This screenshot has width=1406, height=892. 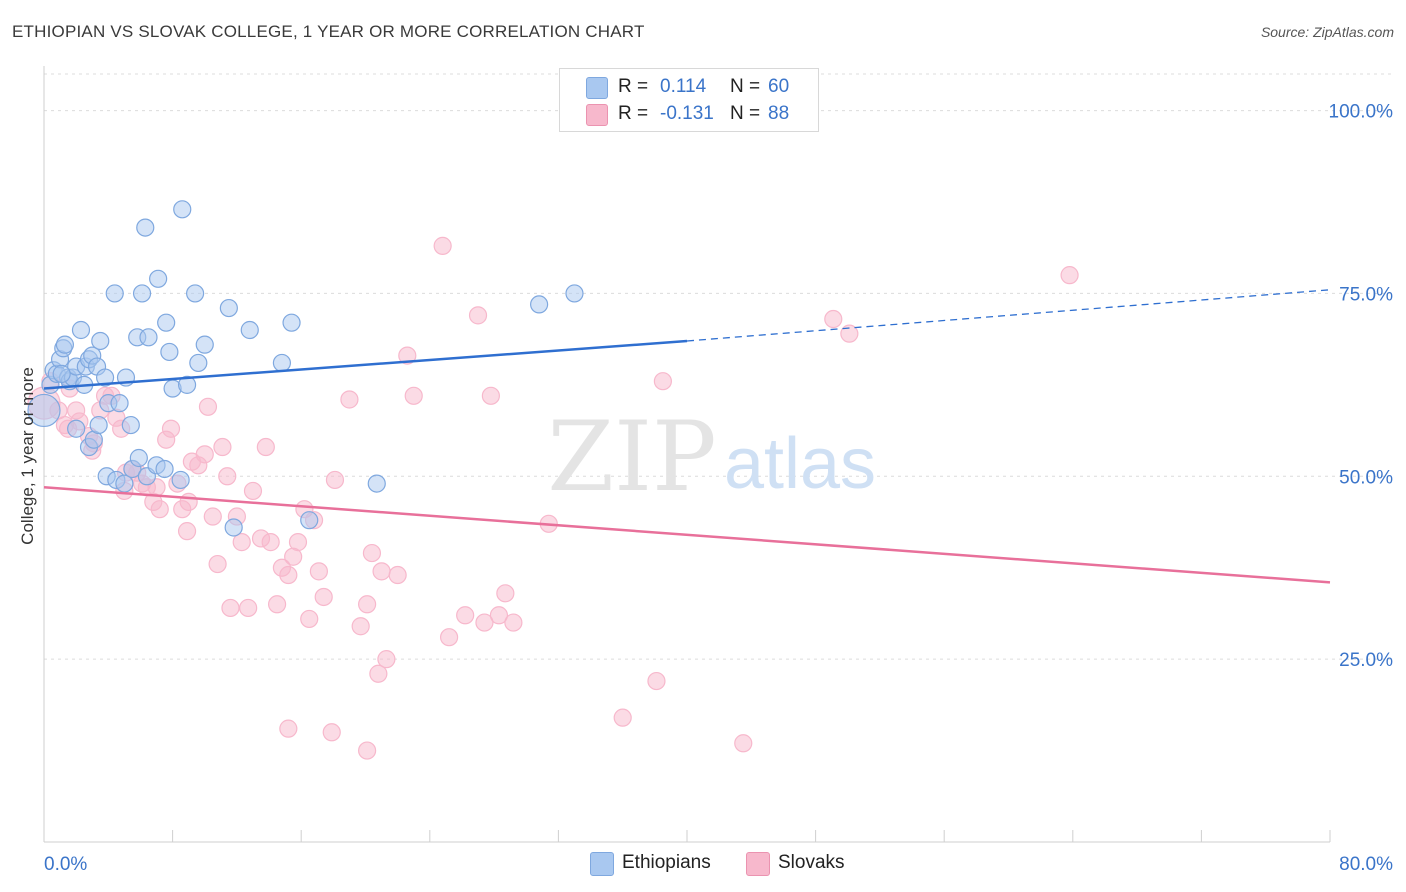 What do you see at coordinates (1008, 315) in the screenshot?
I see `ethiopians-trendline-extension` at bounding box center [1008, 315].